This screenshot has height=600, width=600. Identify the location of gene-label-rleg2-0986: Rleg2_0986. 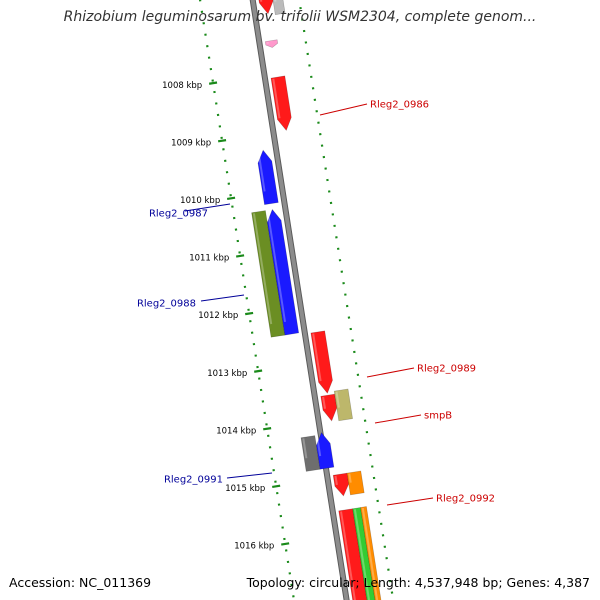
(399, 105).